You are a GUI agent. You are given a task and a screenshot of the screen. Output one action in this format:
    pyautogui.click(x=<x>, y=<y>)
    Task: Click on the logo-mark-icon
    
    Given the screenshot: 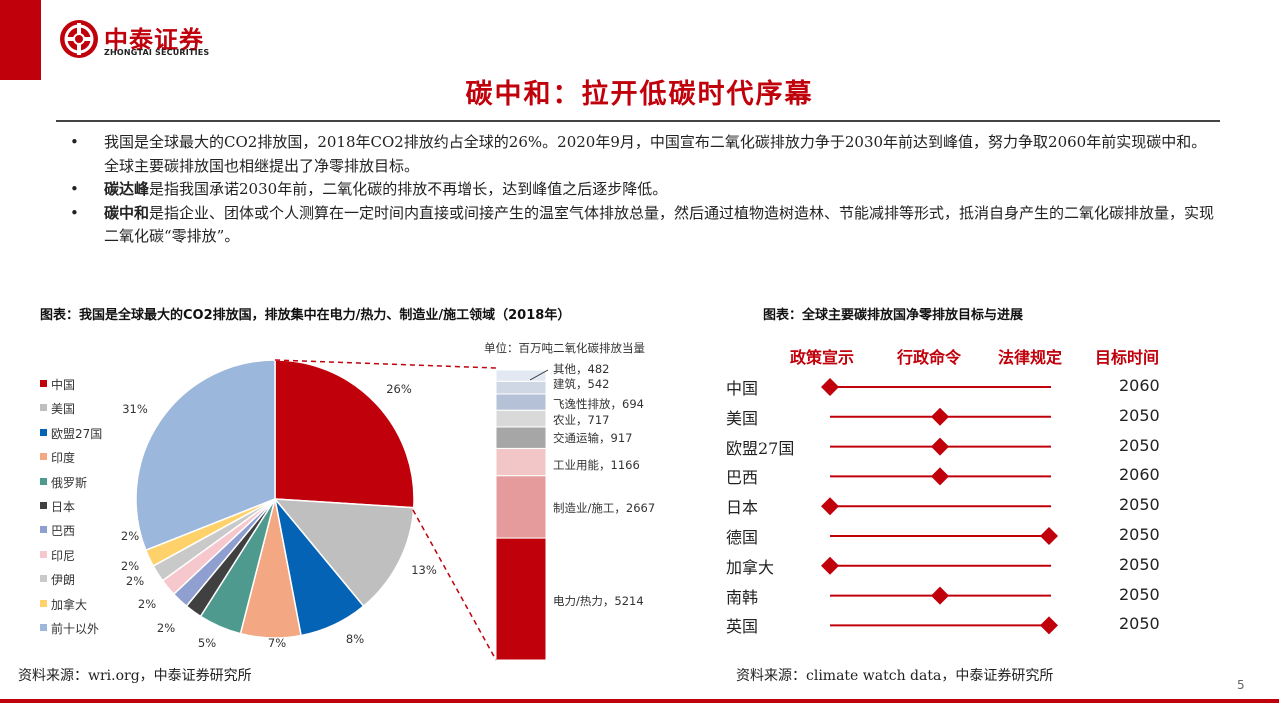 What is the action you would take?
    pyautogui.click(x=79, y=39)
    